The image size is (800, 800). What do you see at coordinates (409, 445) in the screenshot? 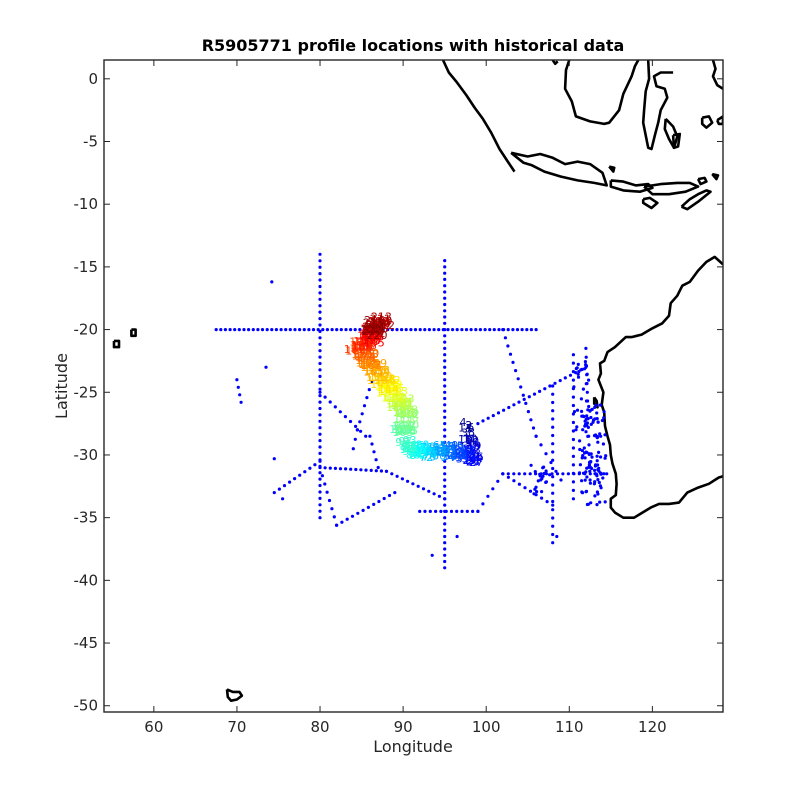
I see `float-profile-marker: 92` at bounding box center [409, 445].